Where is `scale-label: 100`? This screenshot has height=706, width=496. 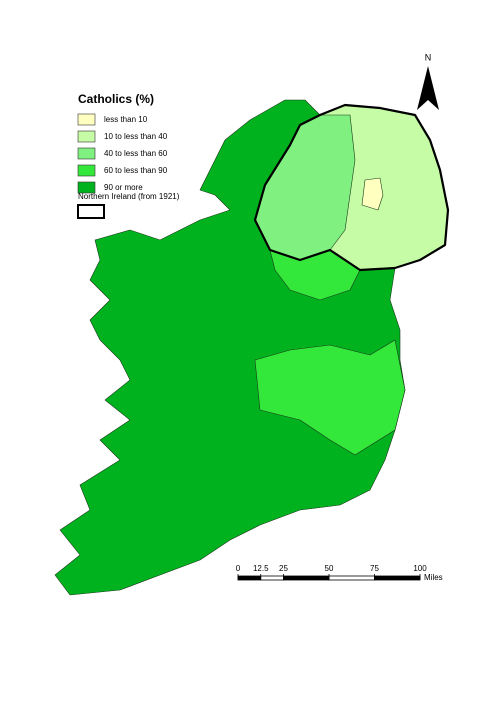
scale-label: 100 is located at coordinates (420, 568).